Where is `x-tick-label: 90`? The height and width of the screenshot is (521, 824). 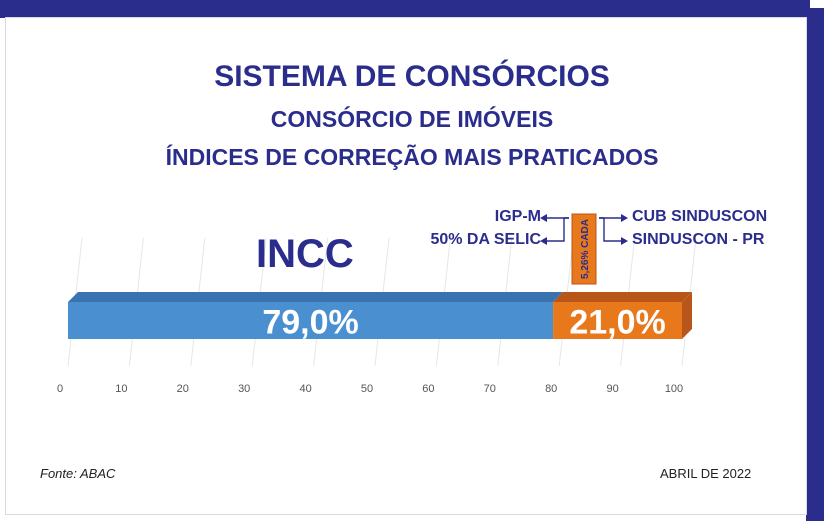
x-tick-label: 90 is located at coordinates (612, 389).